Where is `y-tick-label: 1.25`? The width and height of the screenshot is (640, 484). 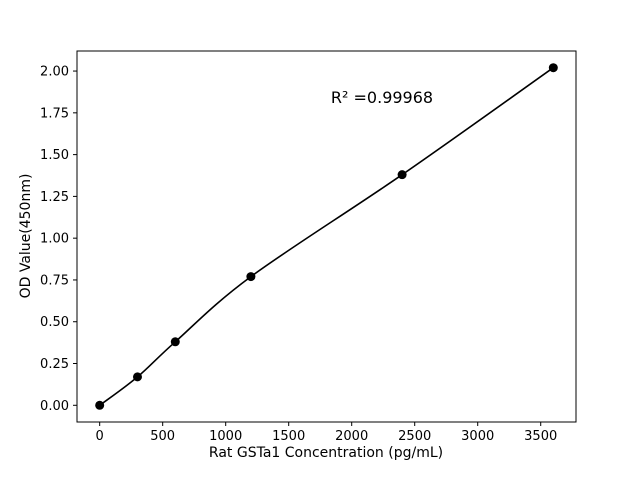 y-tick-label: 1.25 is located at coordinates (54, 197).